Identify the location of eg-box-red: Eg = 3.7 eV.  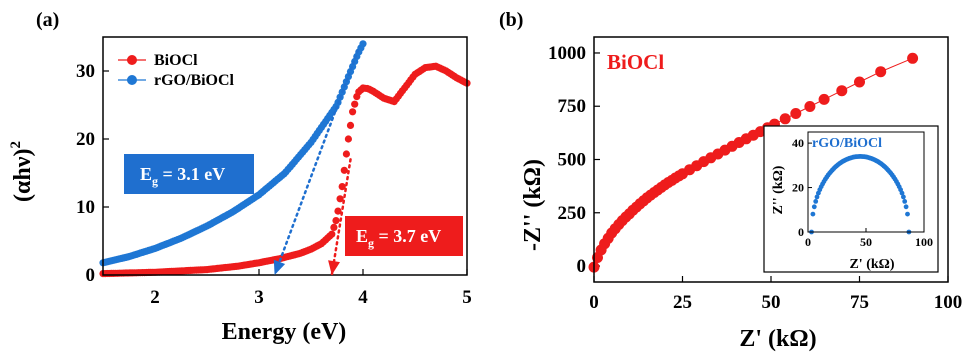
(404, 236).